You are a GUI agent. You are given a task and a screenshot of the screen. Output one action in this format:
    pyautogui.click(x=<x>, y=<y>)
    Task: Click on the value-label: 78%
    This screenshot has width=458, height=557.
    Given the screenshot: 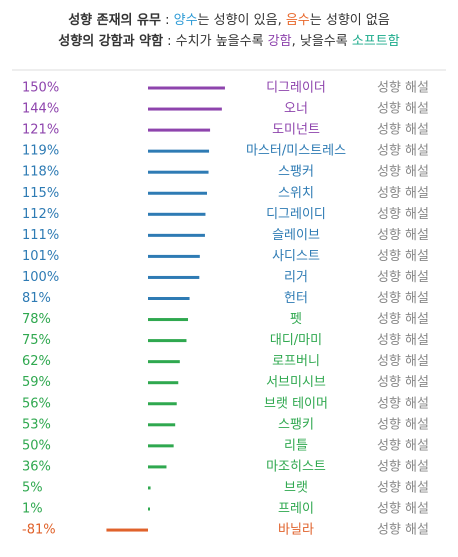 What is the action you would take?
    pyautogui.click(x=36, y=319)
    